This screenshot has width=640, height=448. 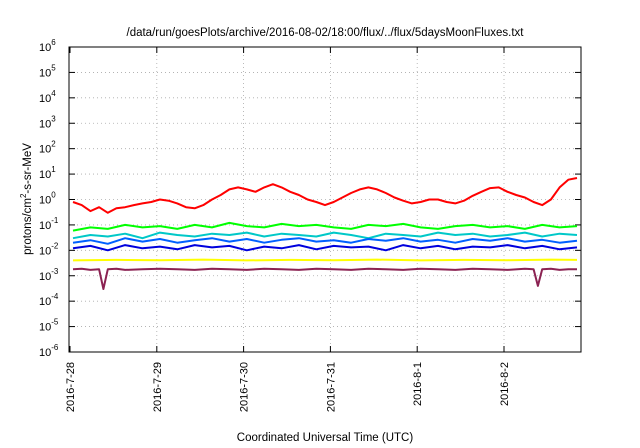 What do you see at coordinates (47, 173) in the screenshot?
I see `y-tick-label: 10¹` at bounding box center [47, 173].